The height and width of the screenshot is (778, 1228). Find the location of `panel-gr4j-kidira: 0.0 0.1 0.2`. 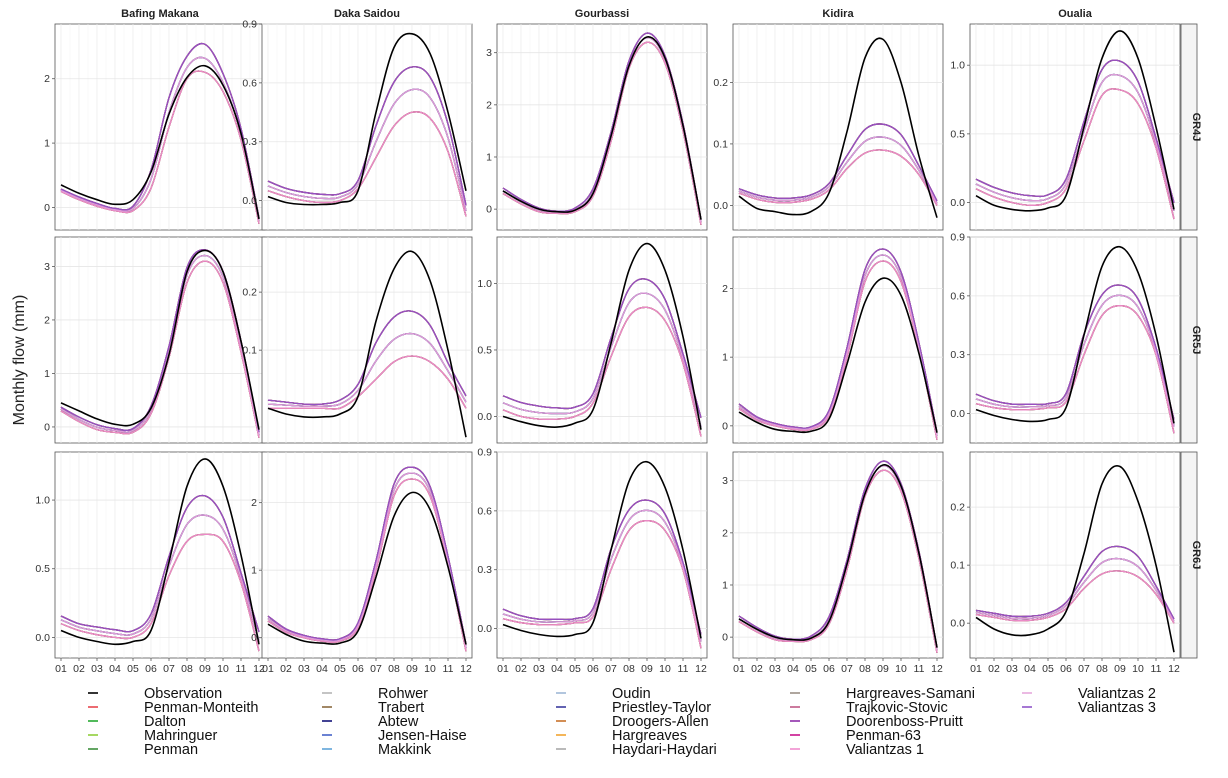

panel-gr4j-kidira: 0.0 0.1 0.2 is located at coordinates (828, 127).